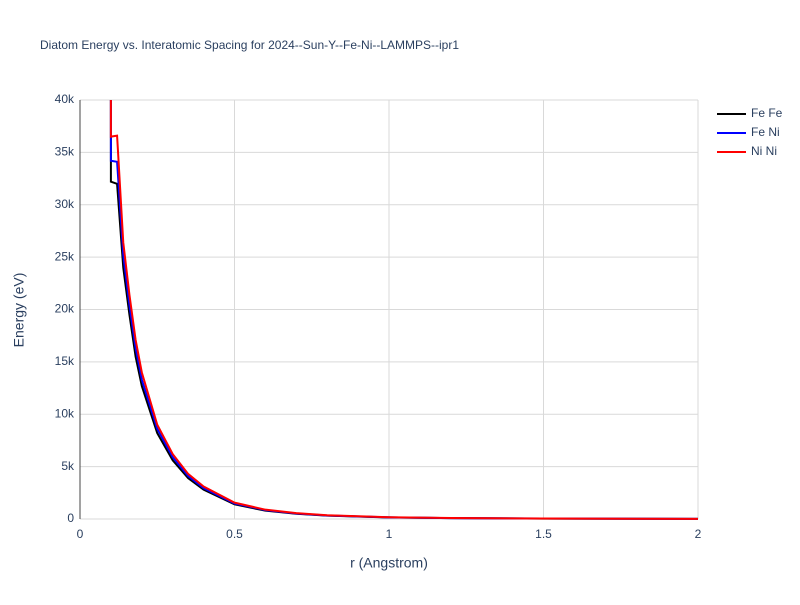 The height and width of the screenshot is (605, 800). Describe the element at coordinates (65, 256) in the screenshot. I see `y-tick-label: 25k` at that location.